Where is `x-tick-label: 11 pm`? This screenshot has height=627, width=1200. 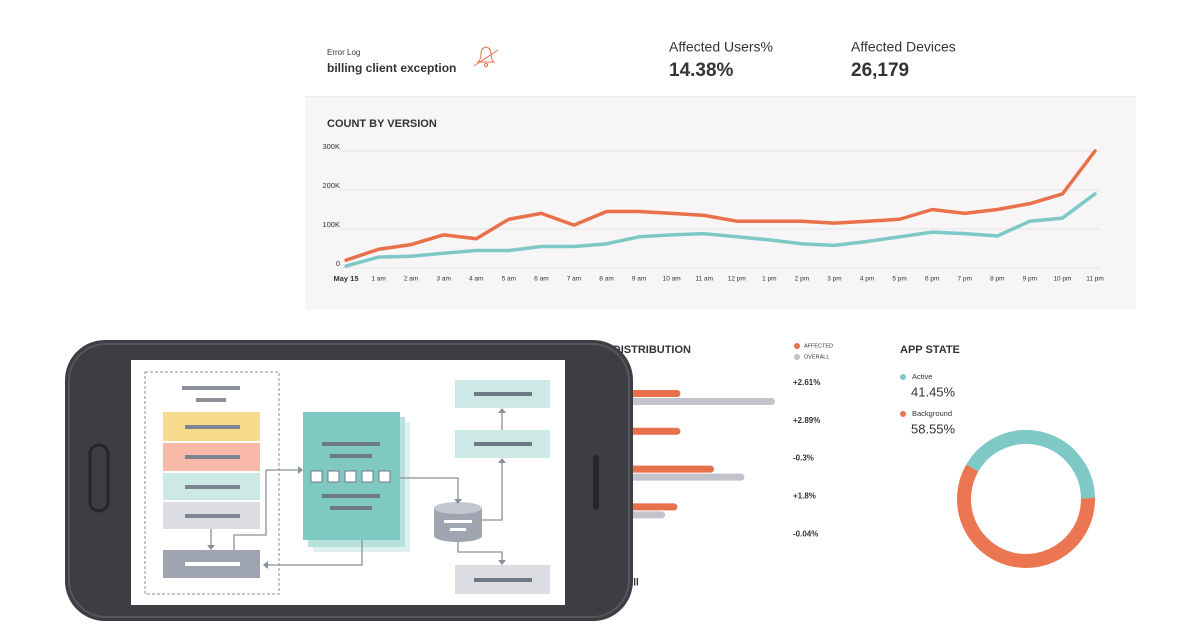 x-tick-label: 11 pm is located at coordinates (1095, 279).